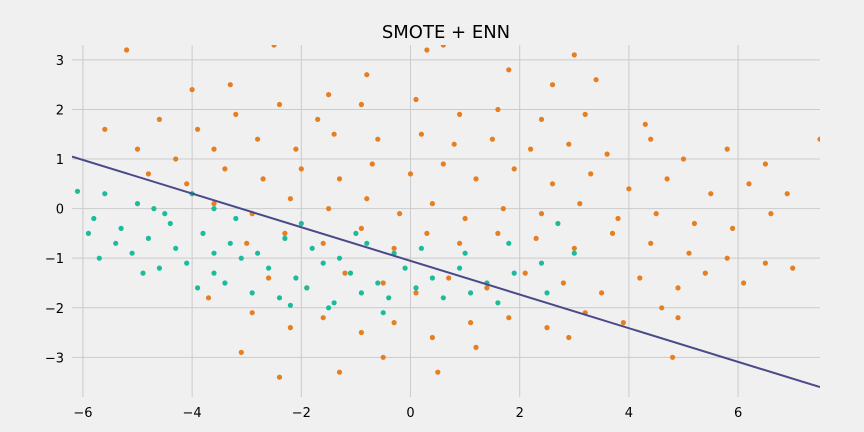 This screenshot has height=432, width=864. What do you see at coordinates (60, 210) in the screenshot?
I see `y-tick-label: 0` at bounding box center [60, 210].